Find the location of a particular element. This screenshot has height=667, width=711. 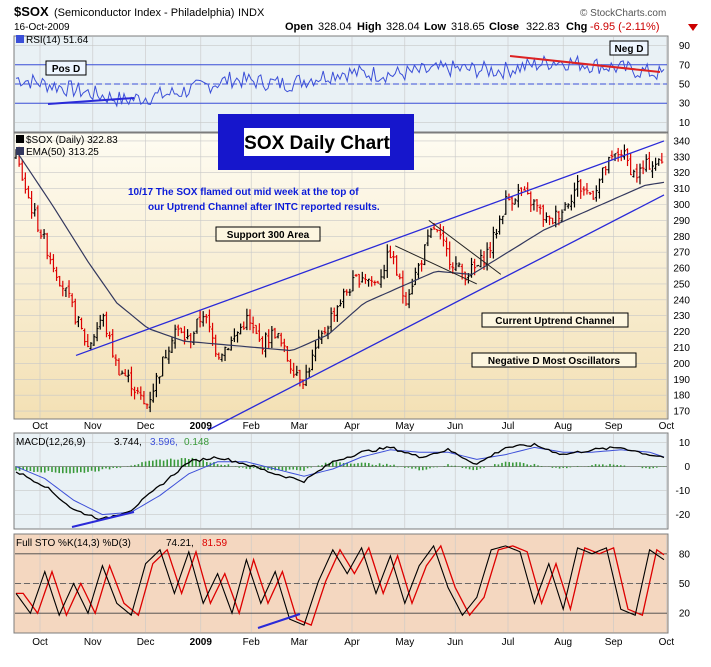

uptrend-label: Current Uptrend Channel is located at coordinates (555, 321).